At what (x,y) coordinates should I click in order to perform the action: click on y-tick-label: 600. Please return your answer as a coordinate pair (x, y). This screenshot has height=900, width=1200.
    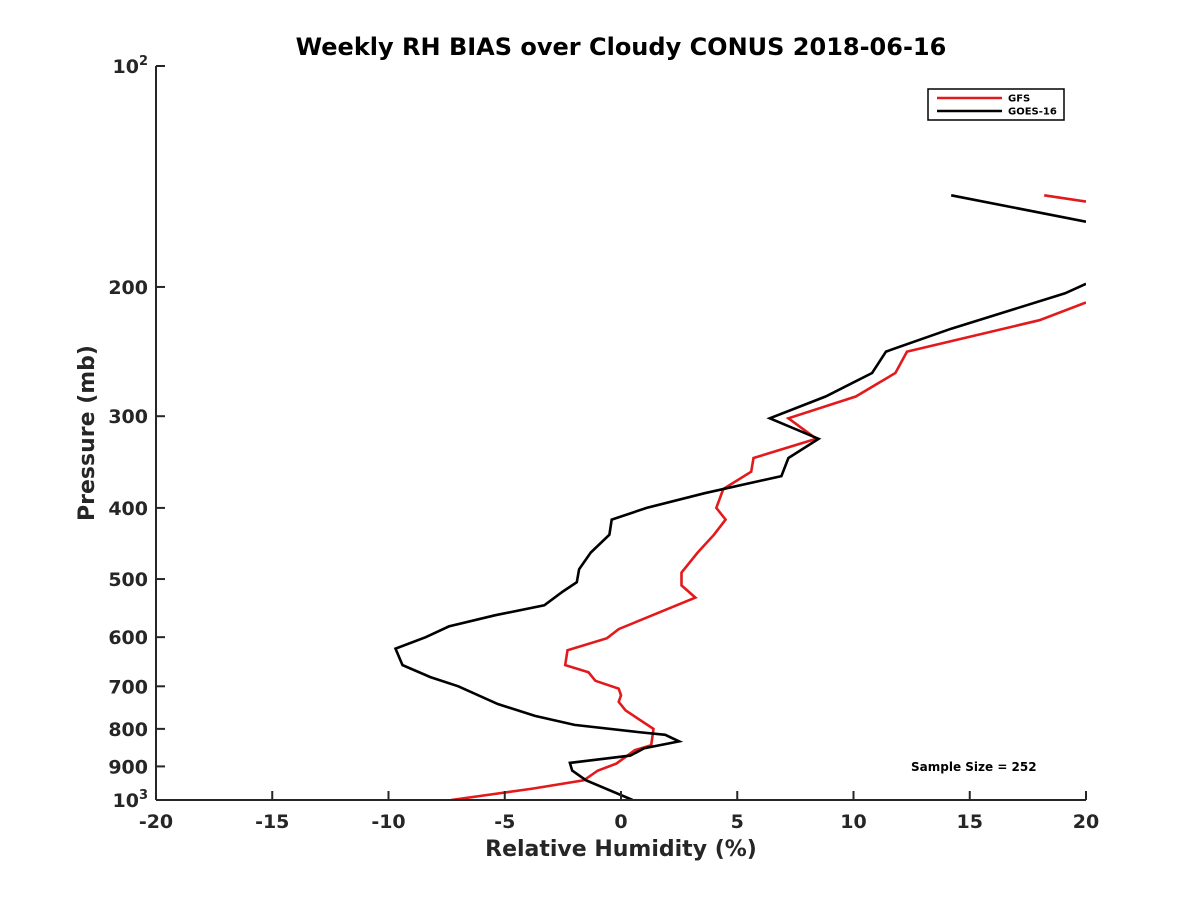
    Looking at the image, I should click on (128, 638).